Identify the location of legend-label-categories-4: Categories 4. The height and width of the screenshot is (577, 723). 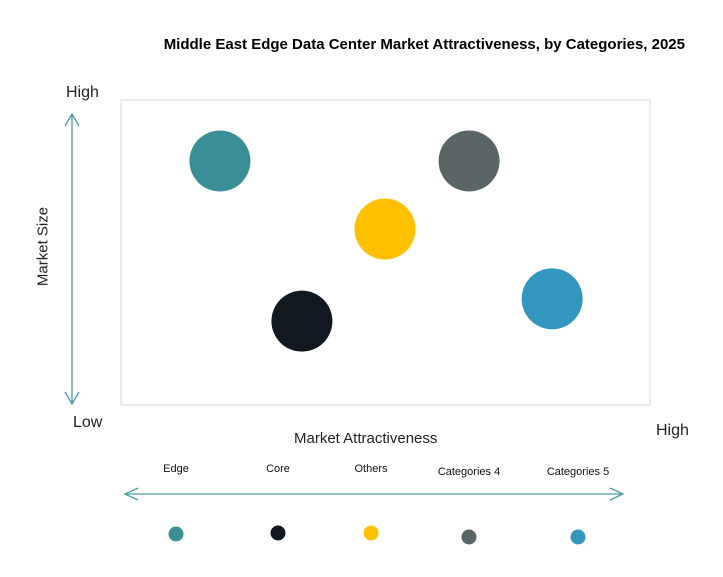
(469, 472).